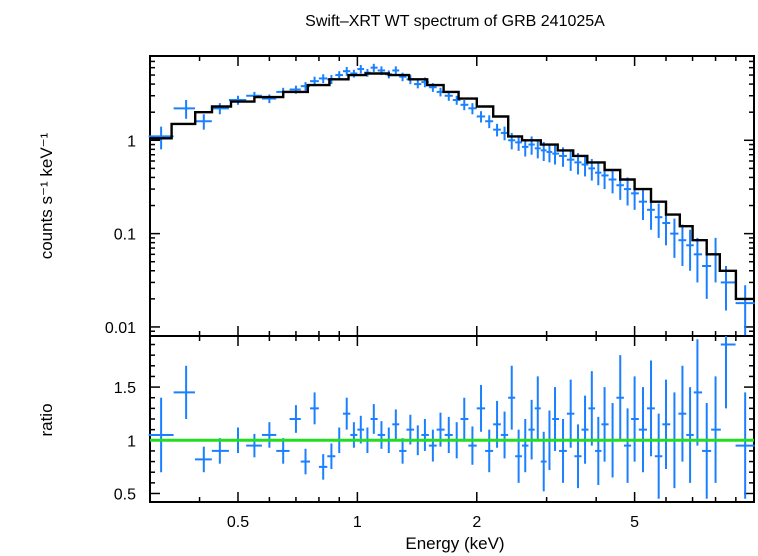 The image size is (758, 556). Describe the element at coordinates (476, 522) in the screenshot. I see `x-tick-label: 2` at that location.